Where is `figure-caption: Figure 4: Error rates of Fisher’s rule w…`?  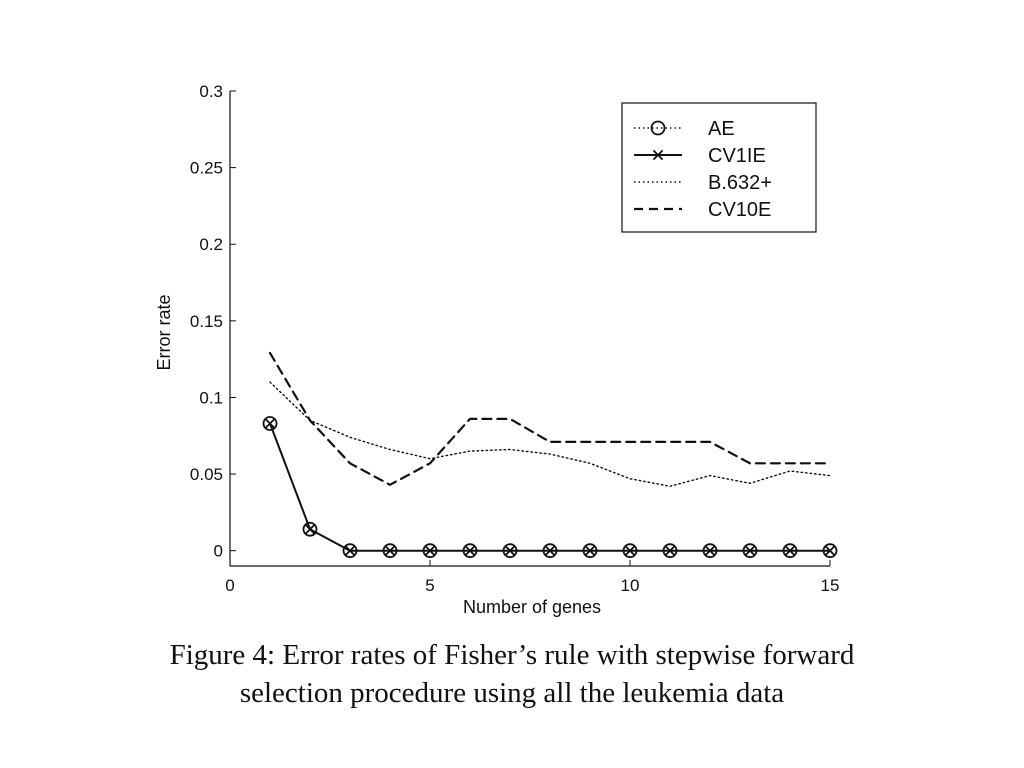 figure-caption: Figure 4: Error rates of Fisher’s rule w… is located at coordinates (512, 674).